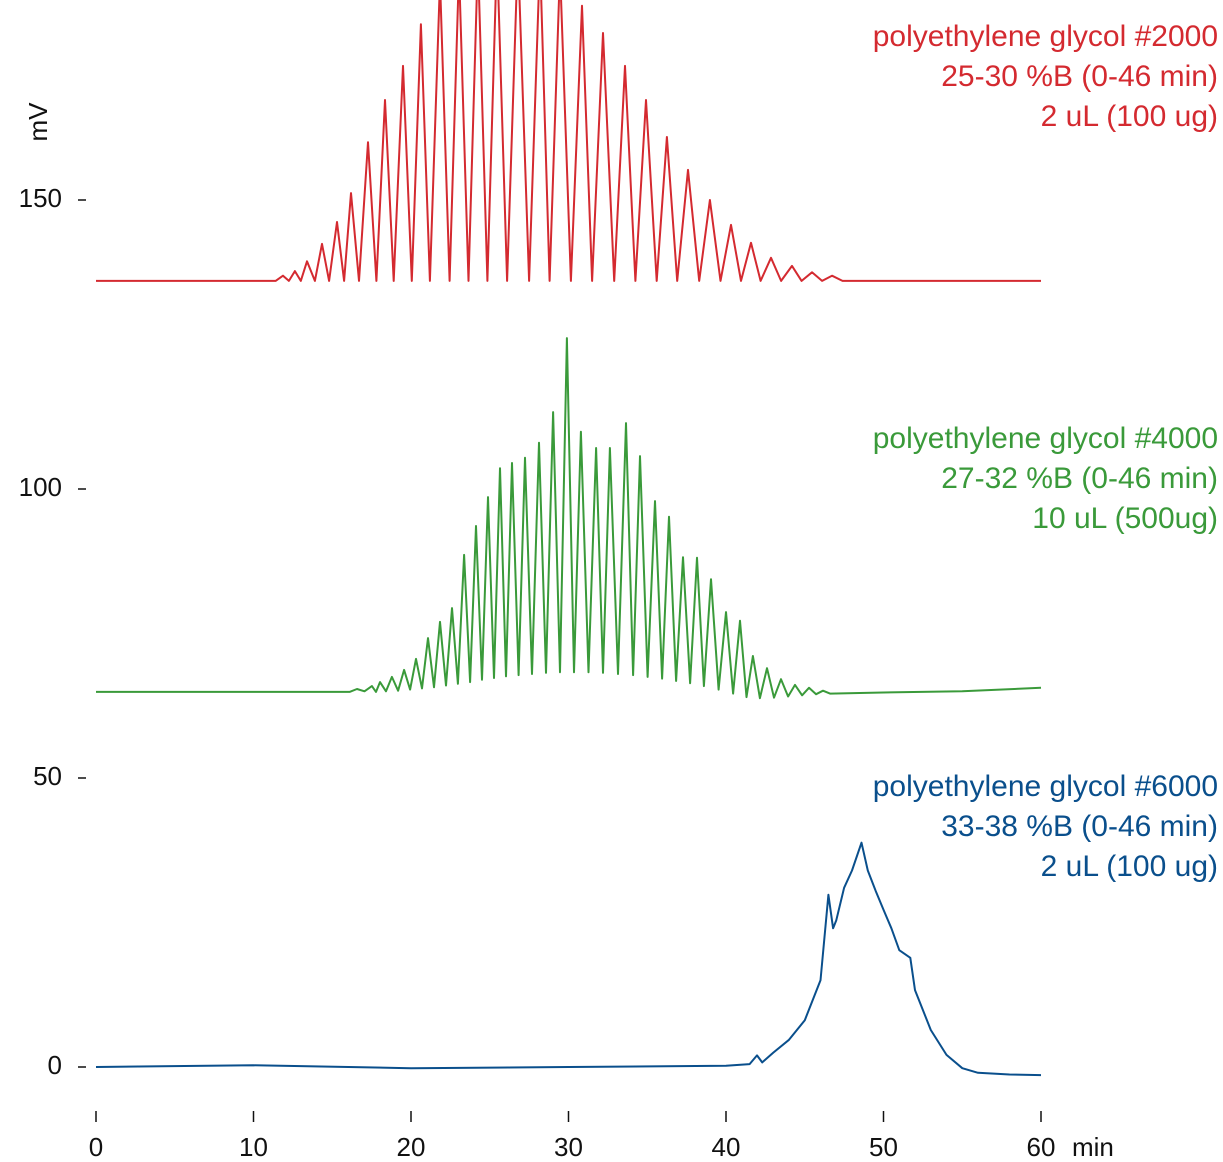 The height and width of the screenshot is (1162, 1223). Describe the element at coordinates (40, 487) in the screenshot. I see `y-tick-label: 100` at that location.